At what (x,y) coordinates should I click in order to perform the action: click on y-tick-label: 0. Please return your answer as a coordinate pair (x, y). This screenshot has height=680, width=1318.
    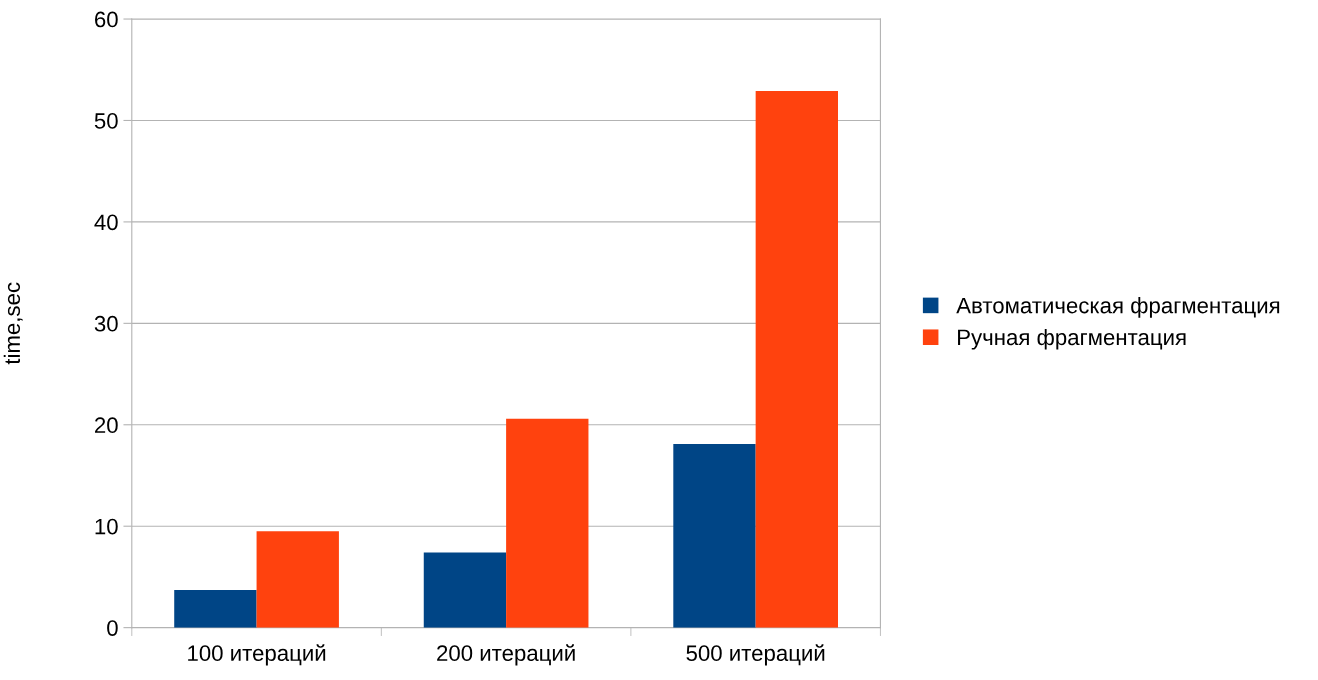
    Looking at the image, I should click on (112, 628).